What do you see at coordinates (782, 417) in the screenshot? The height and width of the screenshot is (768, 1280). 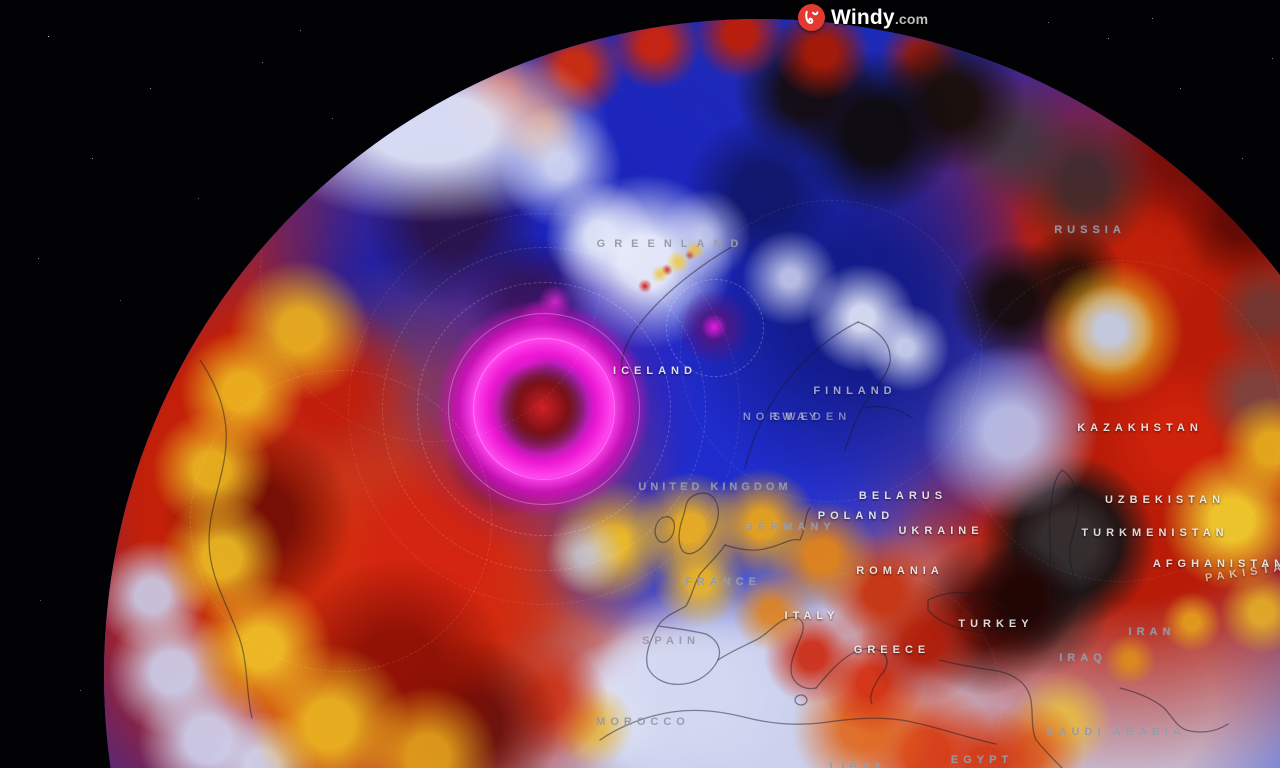 I see `map-label-norway: NORWAY` at bounding box center [782, 417].